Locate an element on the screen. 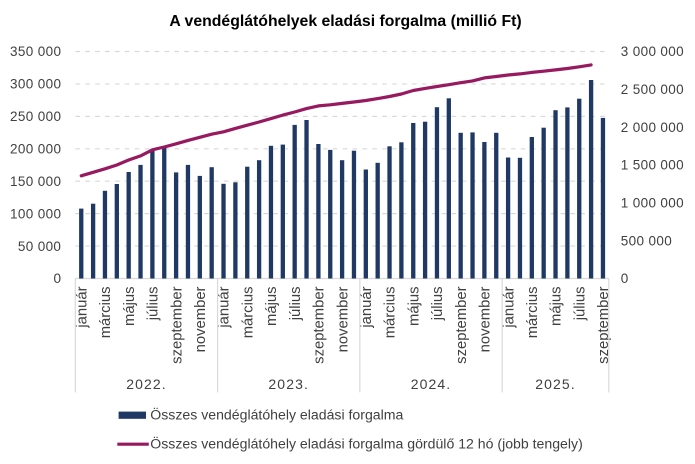 The image size is (695, 464). svg-text: 150 000 is located at coordinates (35, 181).